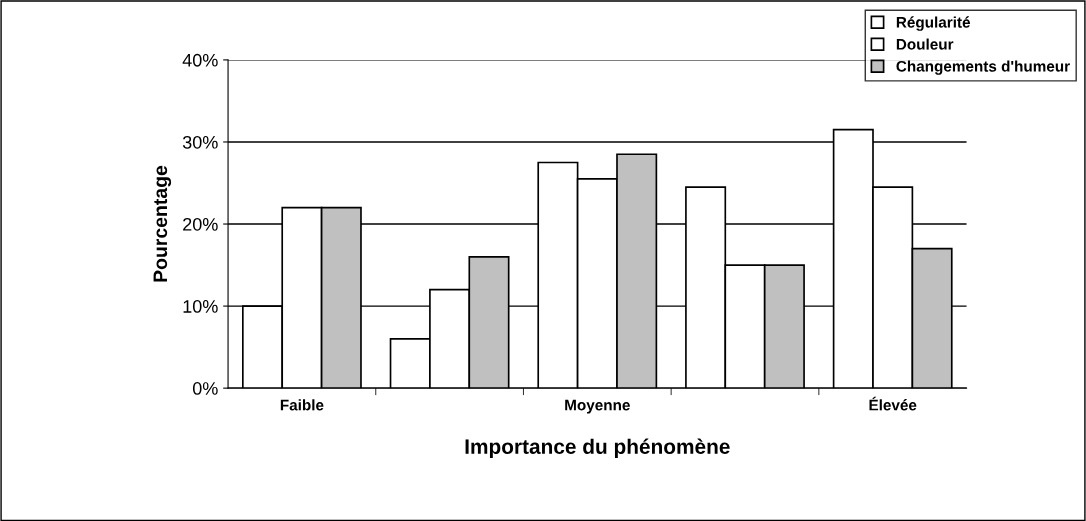 The image size is (1086, 521). What do you see at coordinates (983, 67) in the screenshot?
I see `legend-label: Changements d'humeur` at bounding box center [983, 67].